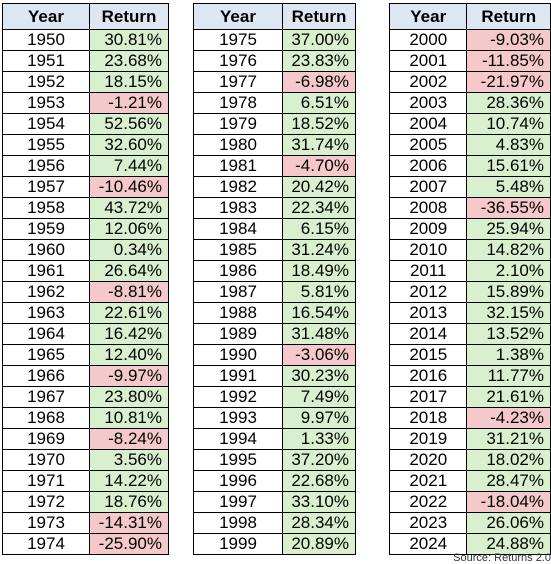 The image size is (551, 564). What do you see at coordinates (428, 460) in the screenshot?
I see `year-cell: 2020` at bounding box center [428, 460].